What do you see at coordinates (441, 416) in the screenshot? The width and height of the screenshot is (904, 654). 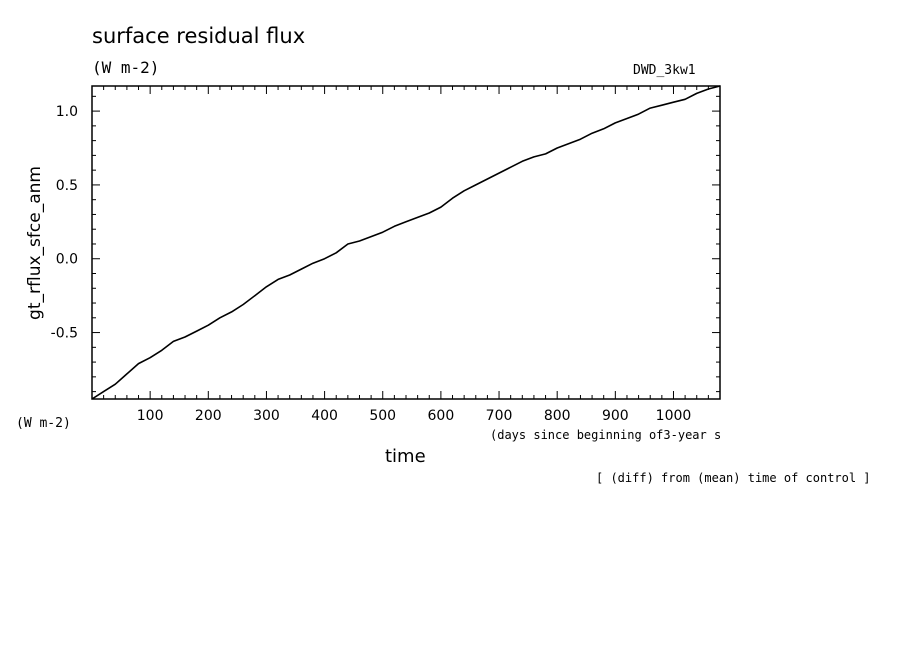 I see `x-tick-label: 600` at bounding box center [441, 416].